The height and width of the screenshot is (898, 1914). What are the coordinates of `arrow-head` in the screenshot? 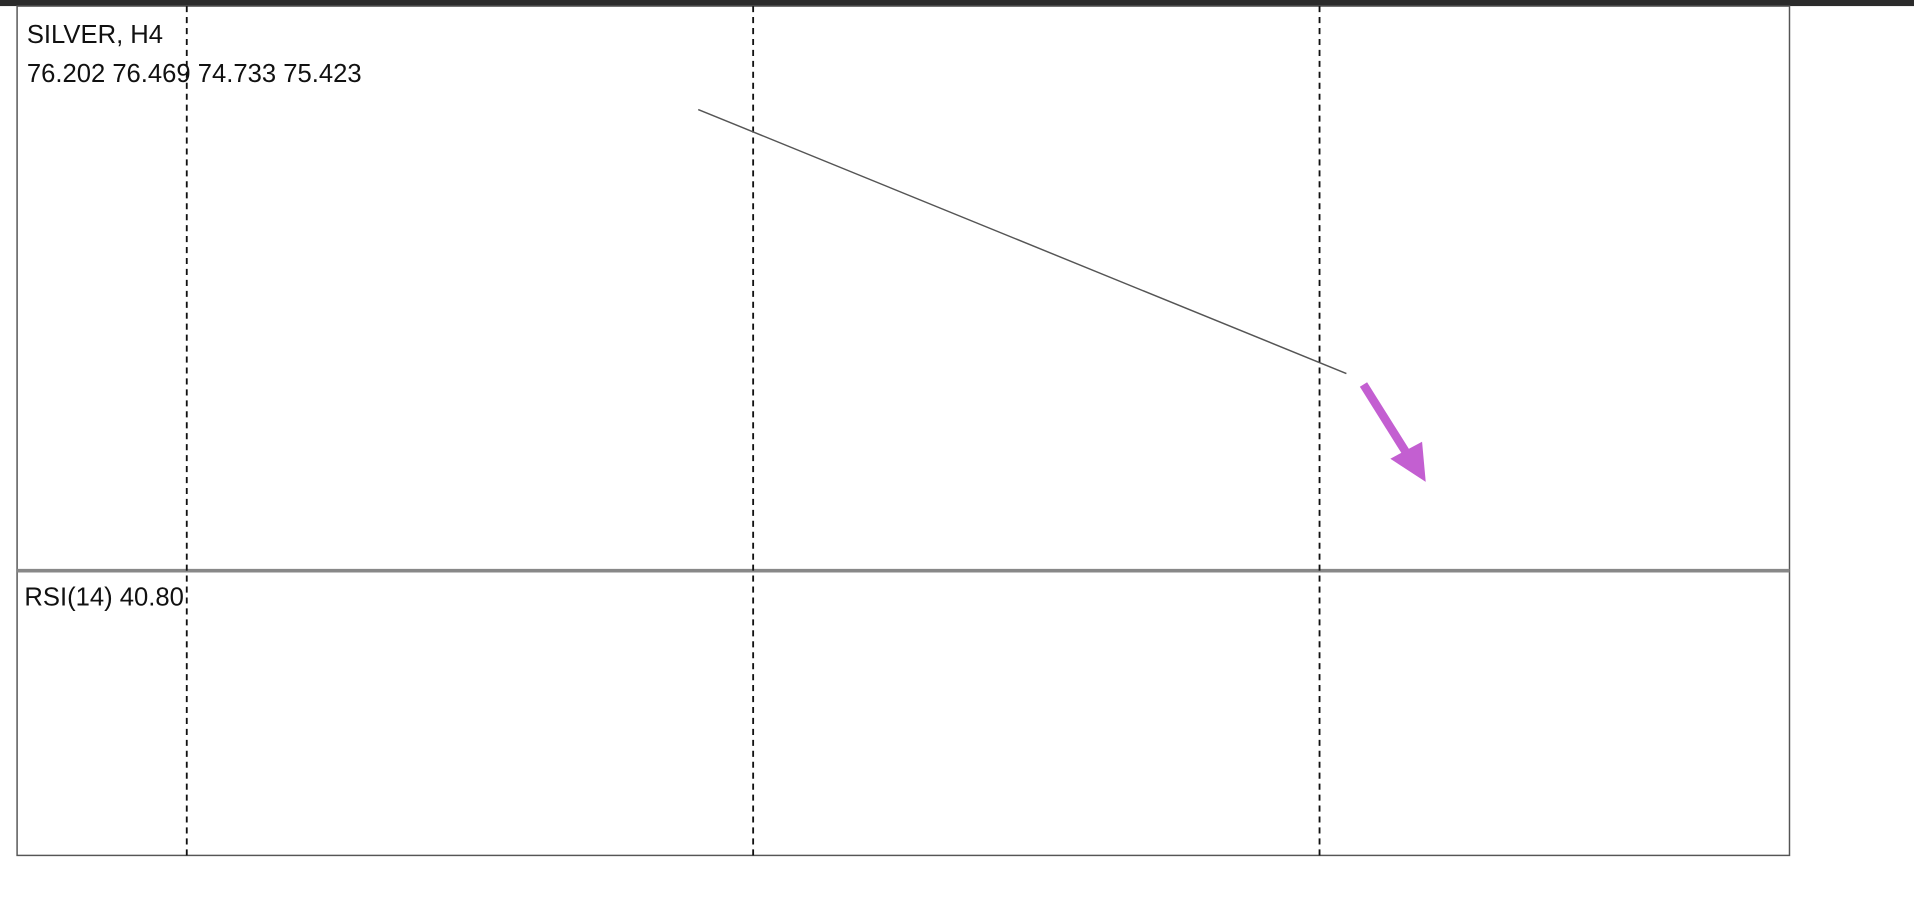 It's located at (1408, 461).